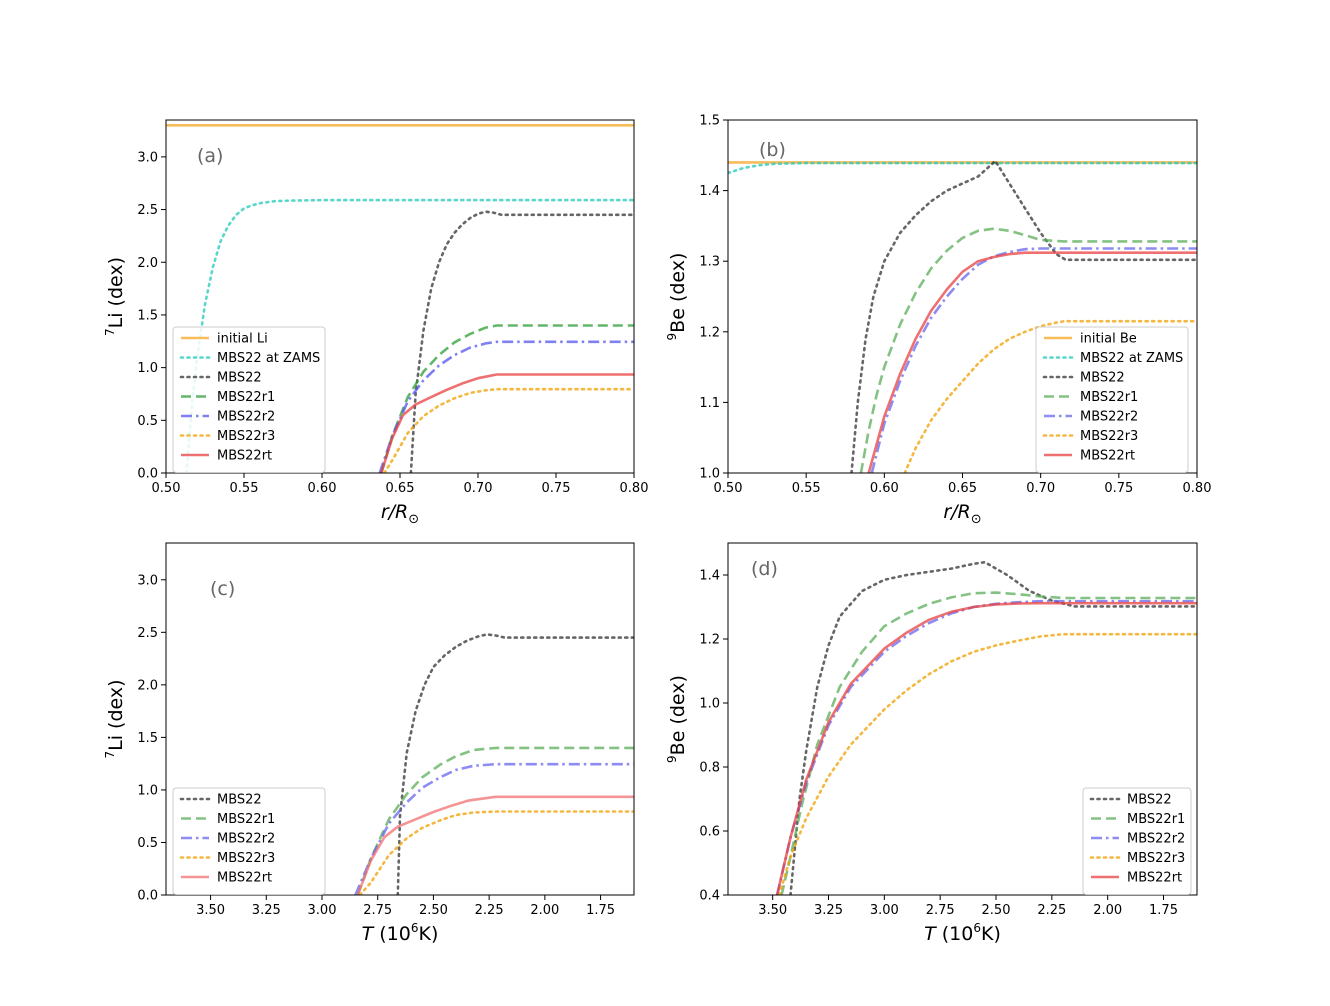 The width and height of the screenshot is (1330, 1006). What do you see at coordinates (556, 488) in the screenshot?
I see `x-tick-label: 0.75` at bounding box center [556, 488].